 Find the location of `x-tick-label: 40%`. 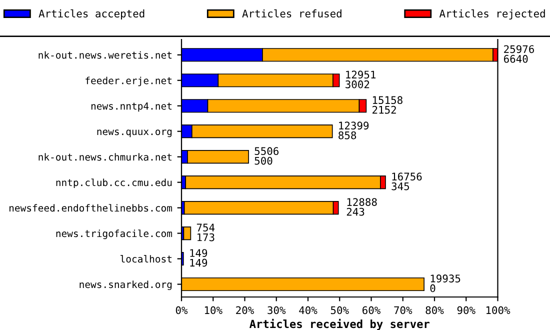

x-tick-label: 40% is located at coordinates (308, 310).